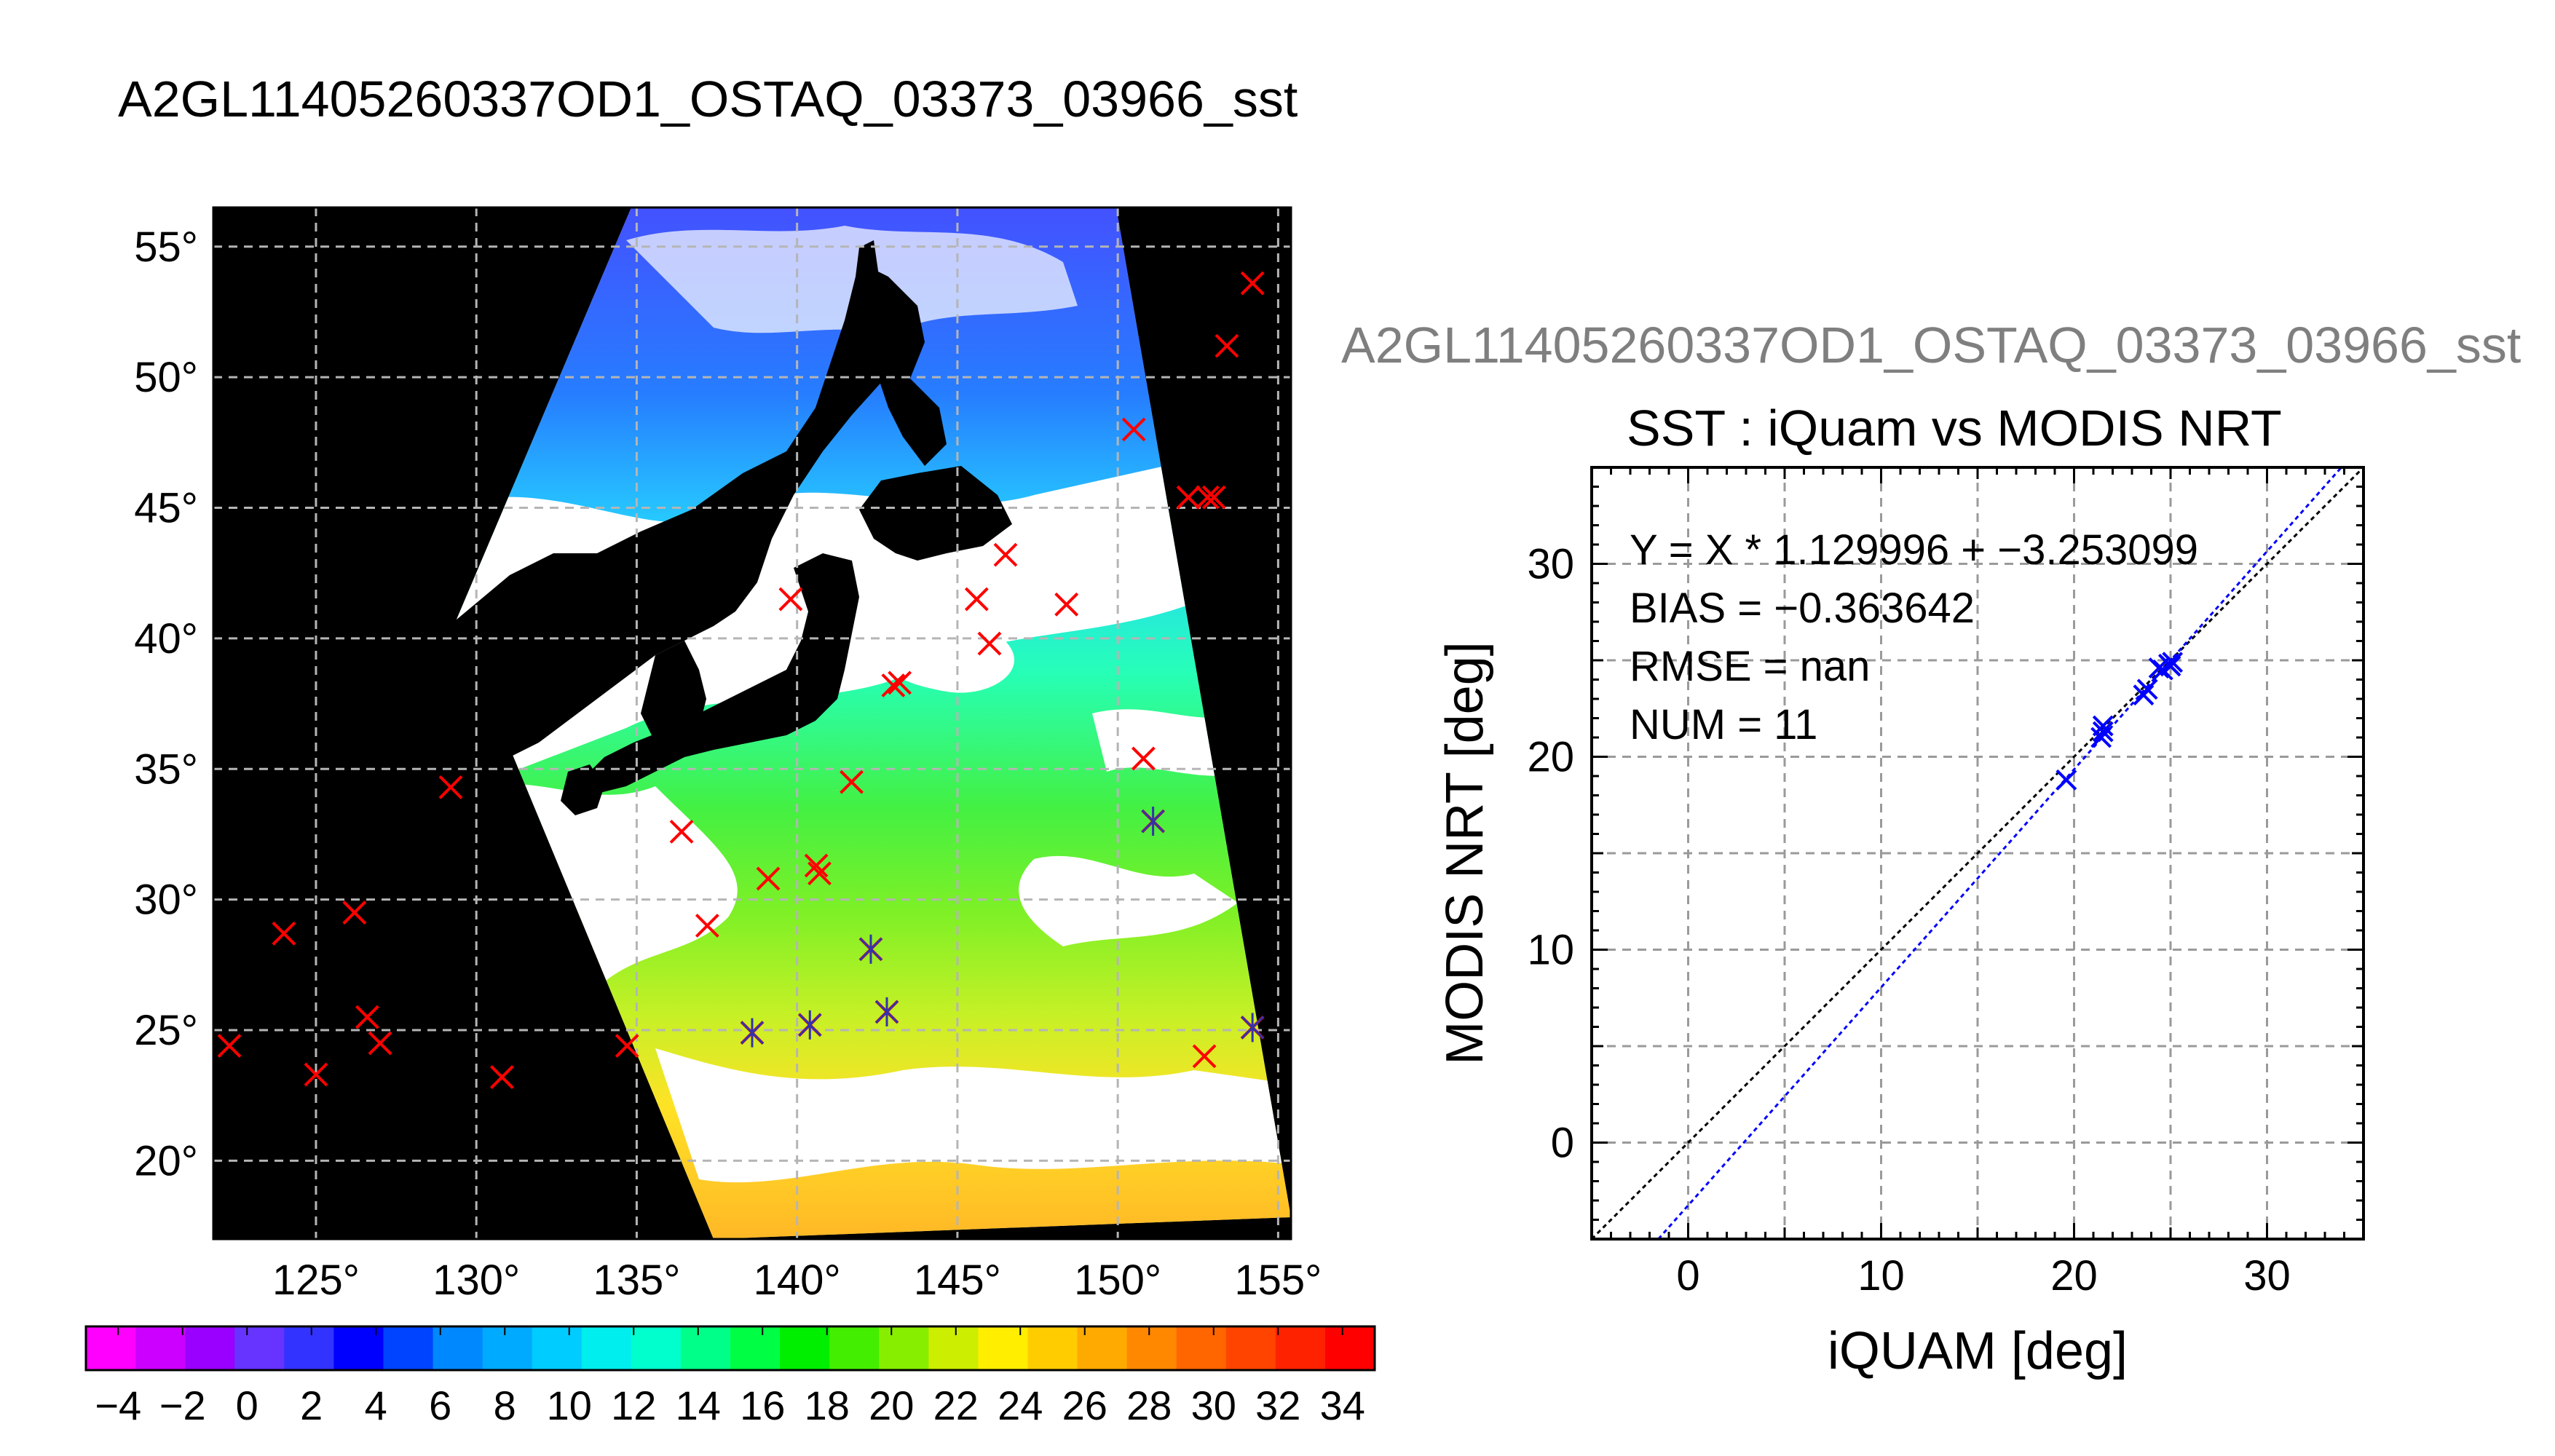 This screenshot has height=1456, width=2555. What do you see at coordinates (166, 704) in the screenshot?
I see `latitude-labels: 55° 50° 45° 40° 35° 30° 25° 20°` at bounding box center [166, 704].